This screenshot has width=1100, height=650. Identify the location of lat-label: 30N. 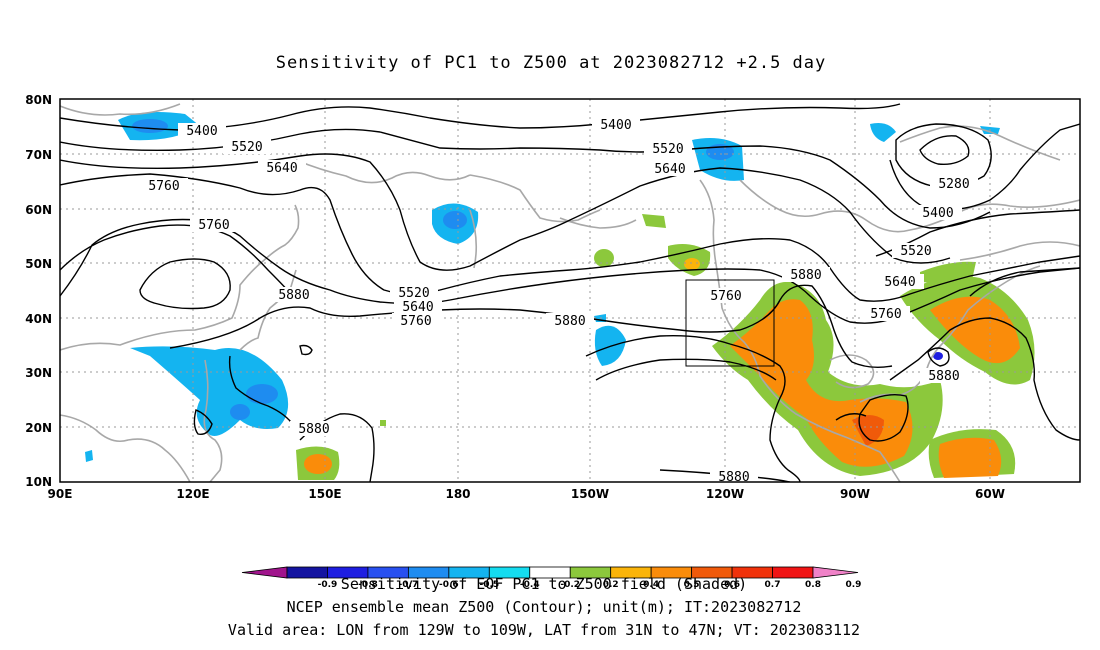
(38, 373).